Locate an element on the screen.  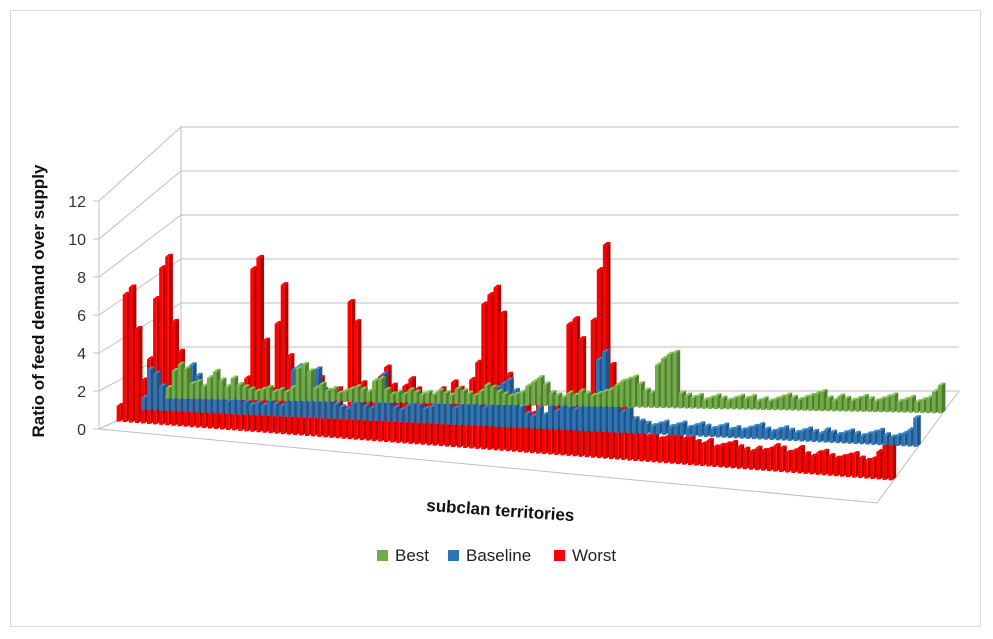
y-tick-label: 0 is located at coordinates (81, 430).